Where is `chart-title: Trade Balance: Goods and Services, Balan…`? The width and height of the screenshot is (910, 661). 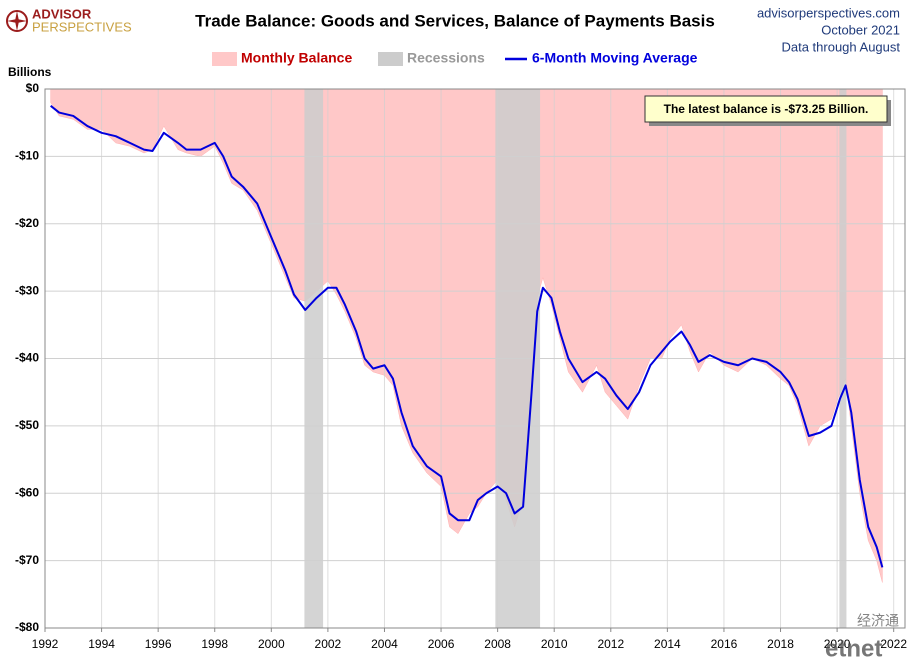
chart-title: Trade Balance: Goods and Services, Balan… is located at coordinates (455, 20).